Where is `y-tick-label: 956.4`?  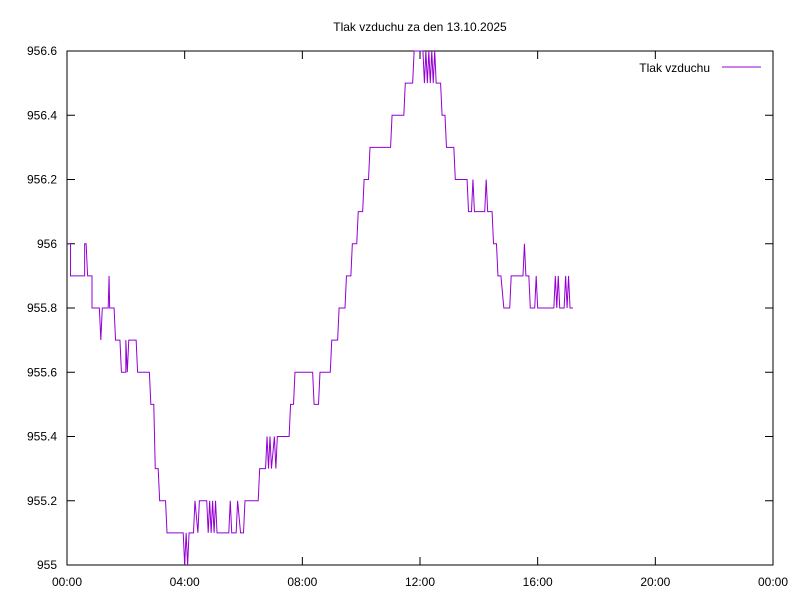
y-tick-label: 956.4 is located at coordinates (42, 115).